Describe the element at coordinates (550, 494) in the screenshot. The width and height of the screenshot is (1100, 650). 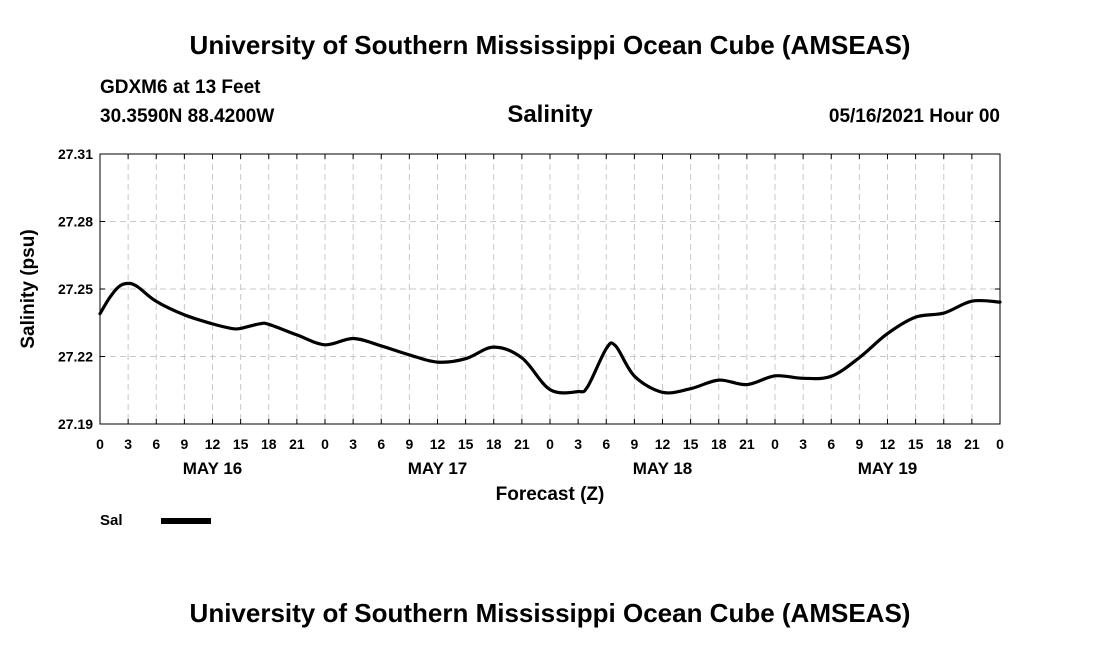
I see `x-axis-label: Forecast (Z)` at that location.